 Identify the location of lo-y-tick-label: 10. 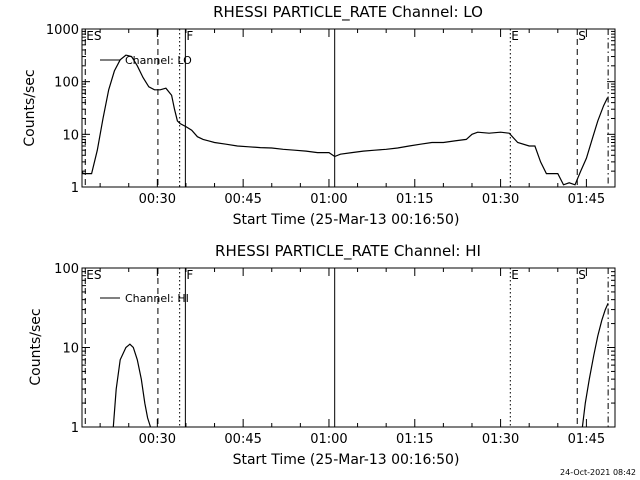
(70, 135).